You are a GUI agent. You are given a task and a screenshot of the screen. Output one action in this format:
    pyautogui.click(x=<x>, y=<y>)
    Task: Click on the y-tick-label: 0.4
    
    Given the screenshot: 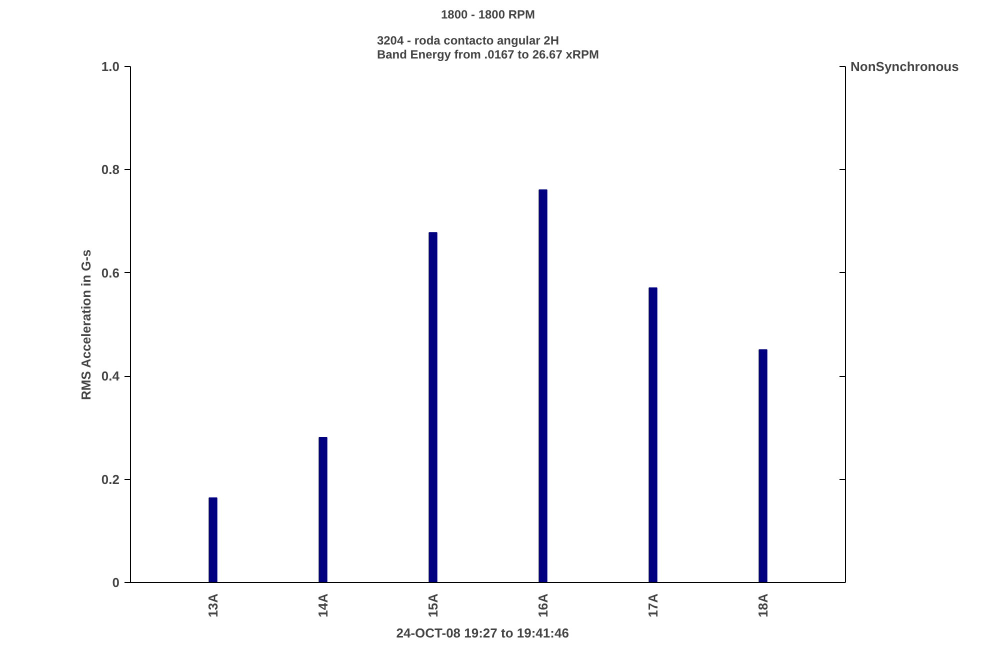 What is the action you would take?
    pyautogui.click(x=110, y=376)
    